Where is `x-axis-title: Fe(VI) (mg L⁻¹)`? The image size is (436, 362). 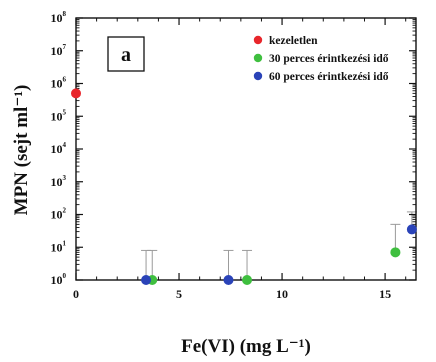 x-axis-title: Fe(VI) (mg L⁻¹) is located at coordinates (246, 346).